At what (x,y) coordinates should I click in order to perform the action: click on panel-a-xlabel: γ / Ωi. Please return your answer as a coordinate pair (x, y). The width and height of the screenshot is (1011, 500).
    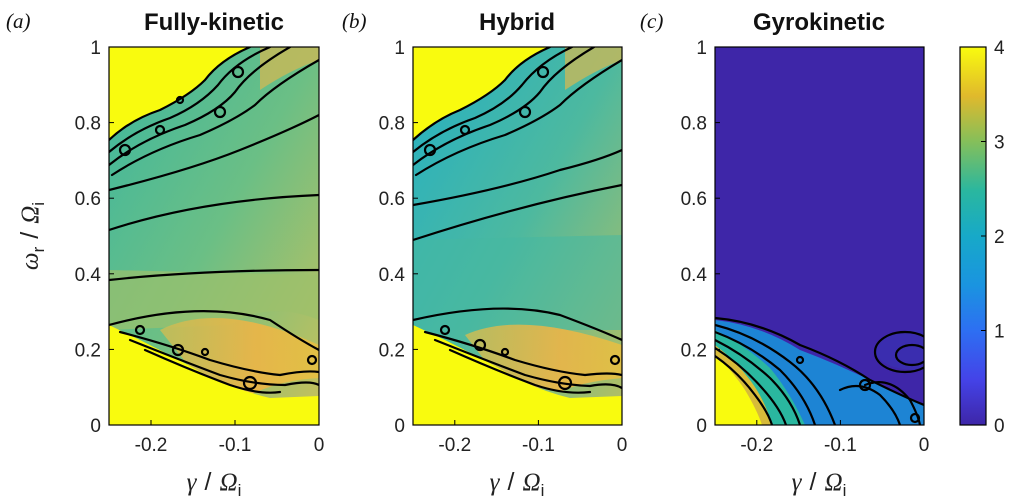
    Looking at the image, I should click on (214, 484).